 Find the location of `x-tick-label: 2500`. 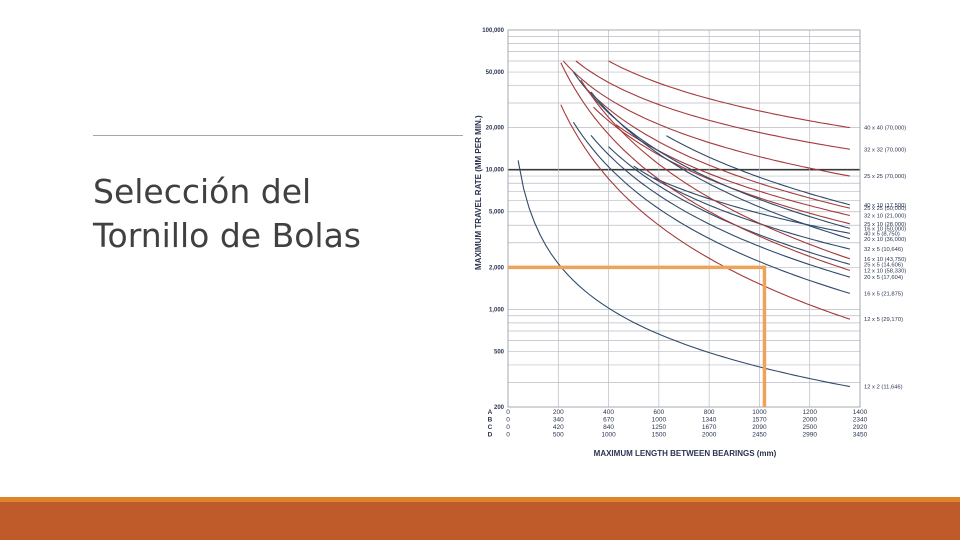

x-tick-label: 2500 is located at coordinates (809, 427).